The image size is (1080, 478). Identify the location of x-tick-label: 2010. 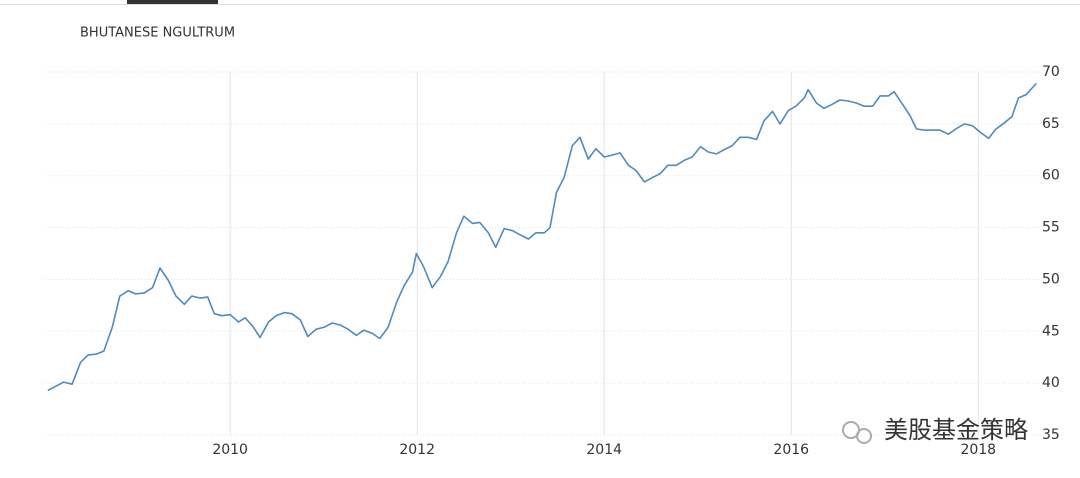
(230, 450).